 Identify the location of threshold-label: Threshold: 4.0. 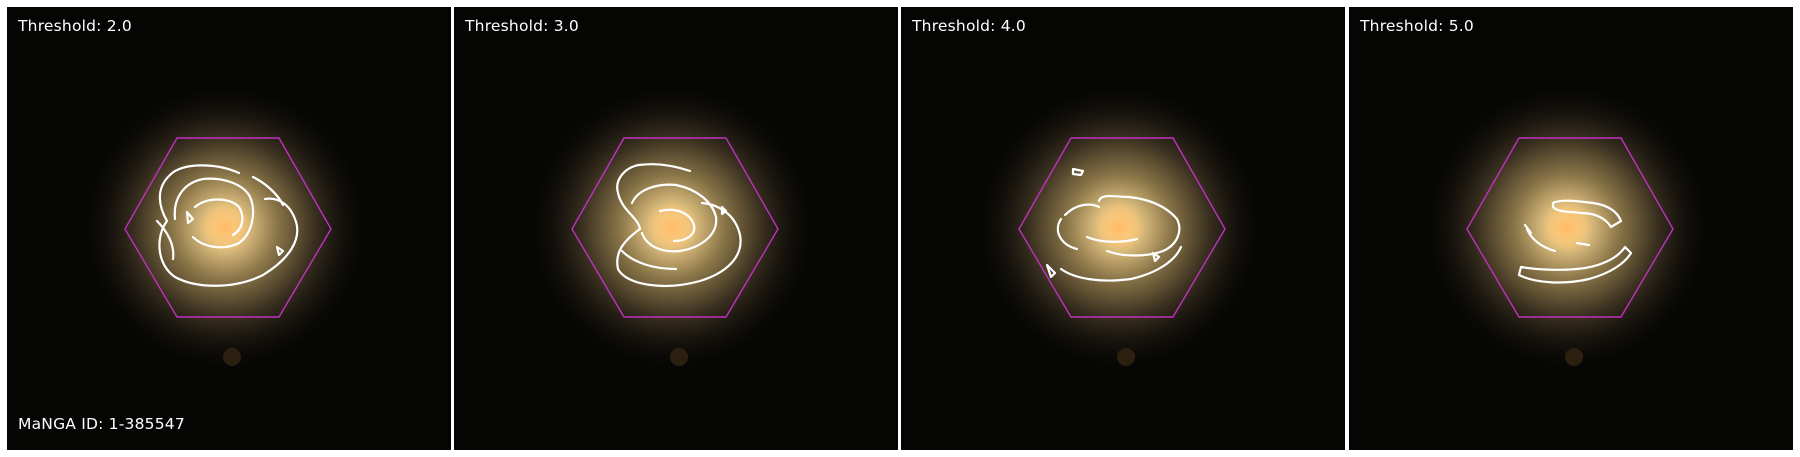
(969, 26).